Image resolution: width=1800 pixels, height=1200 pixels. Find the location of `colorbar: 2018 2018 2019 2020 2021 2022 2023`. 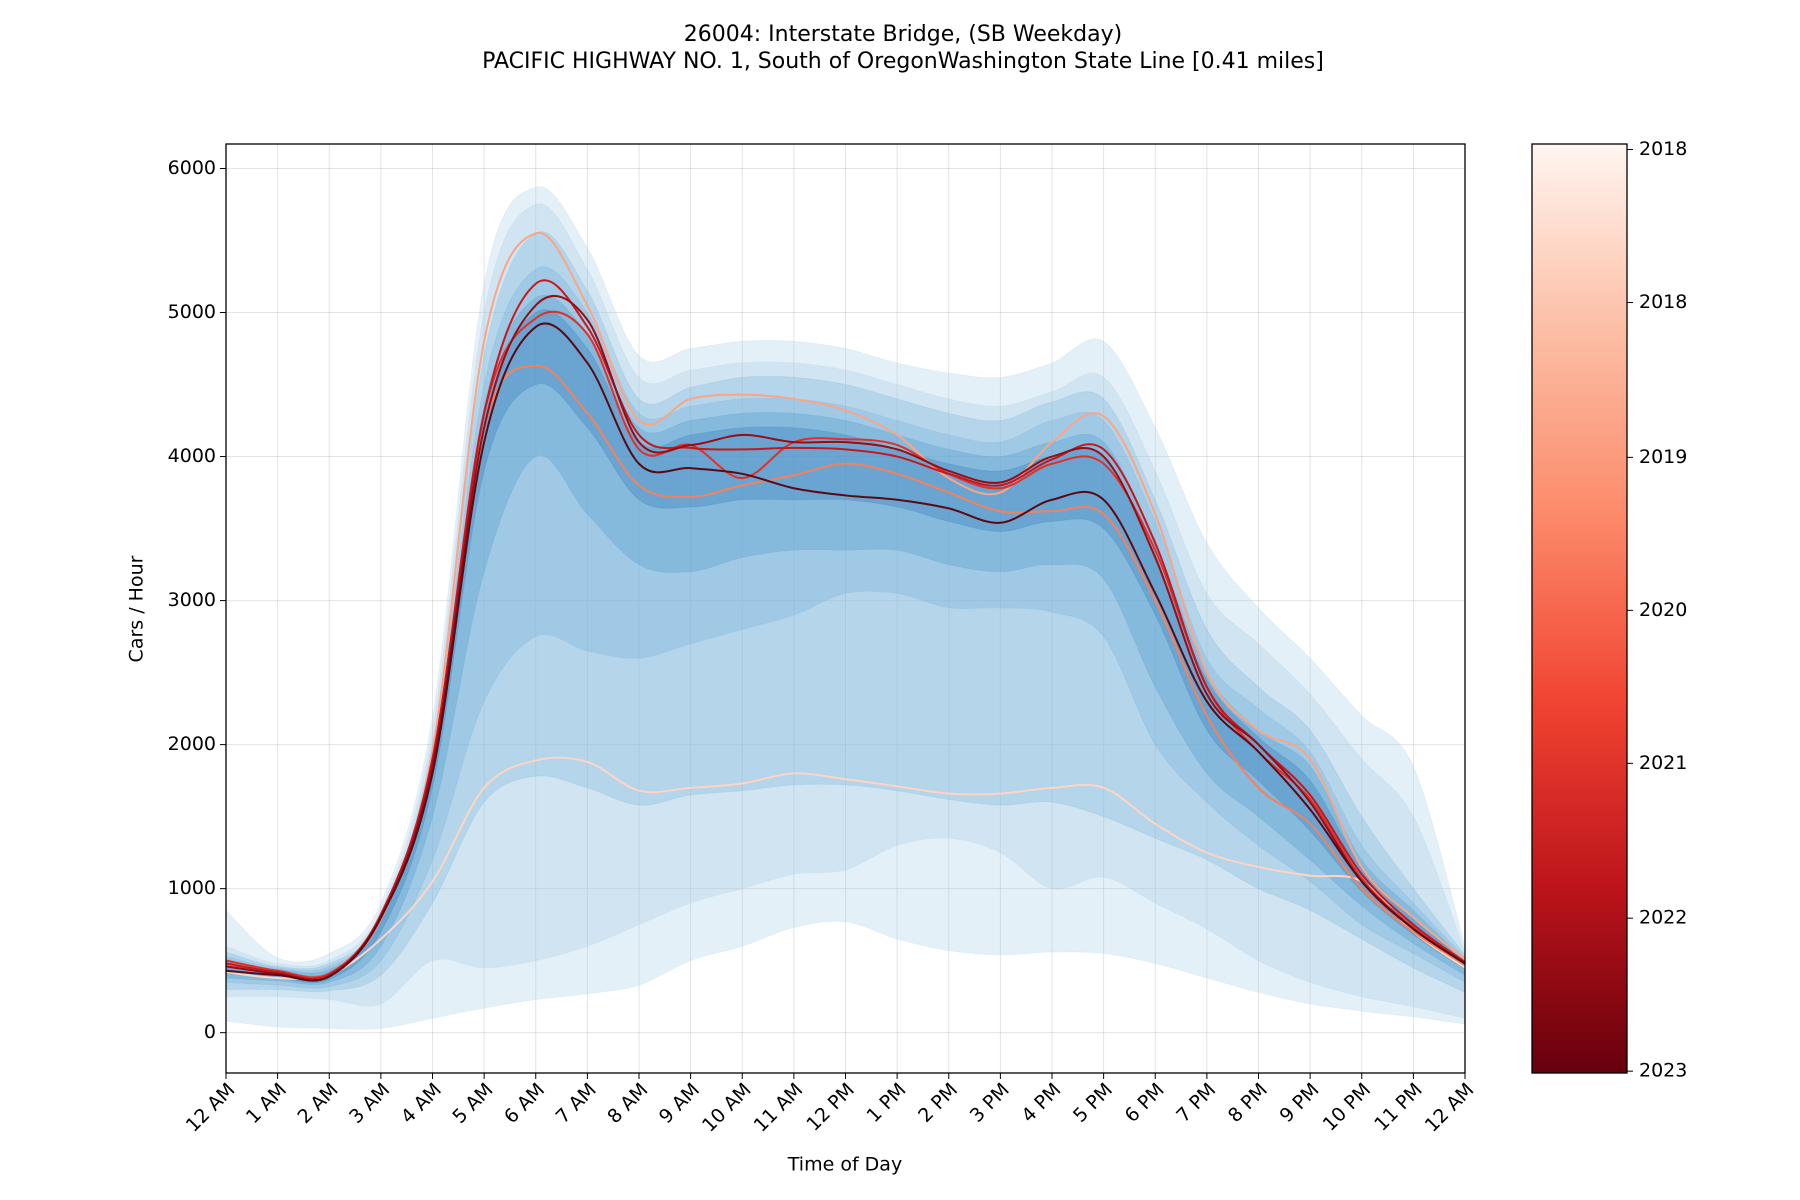

colorbar: 2018 2018 2019 2020 2021 2022 2023 is located at coordinates (1609, 610).